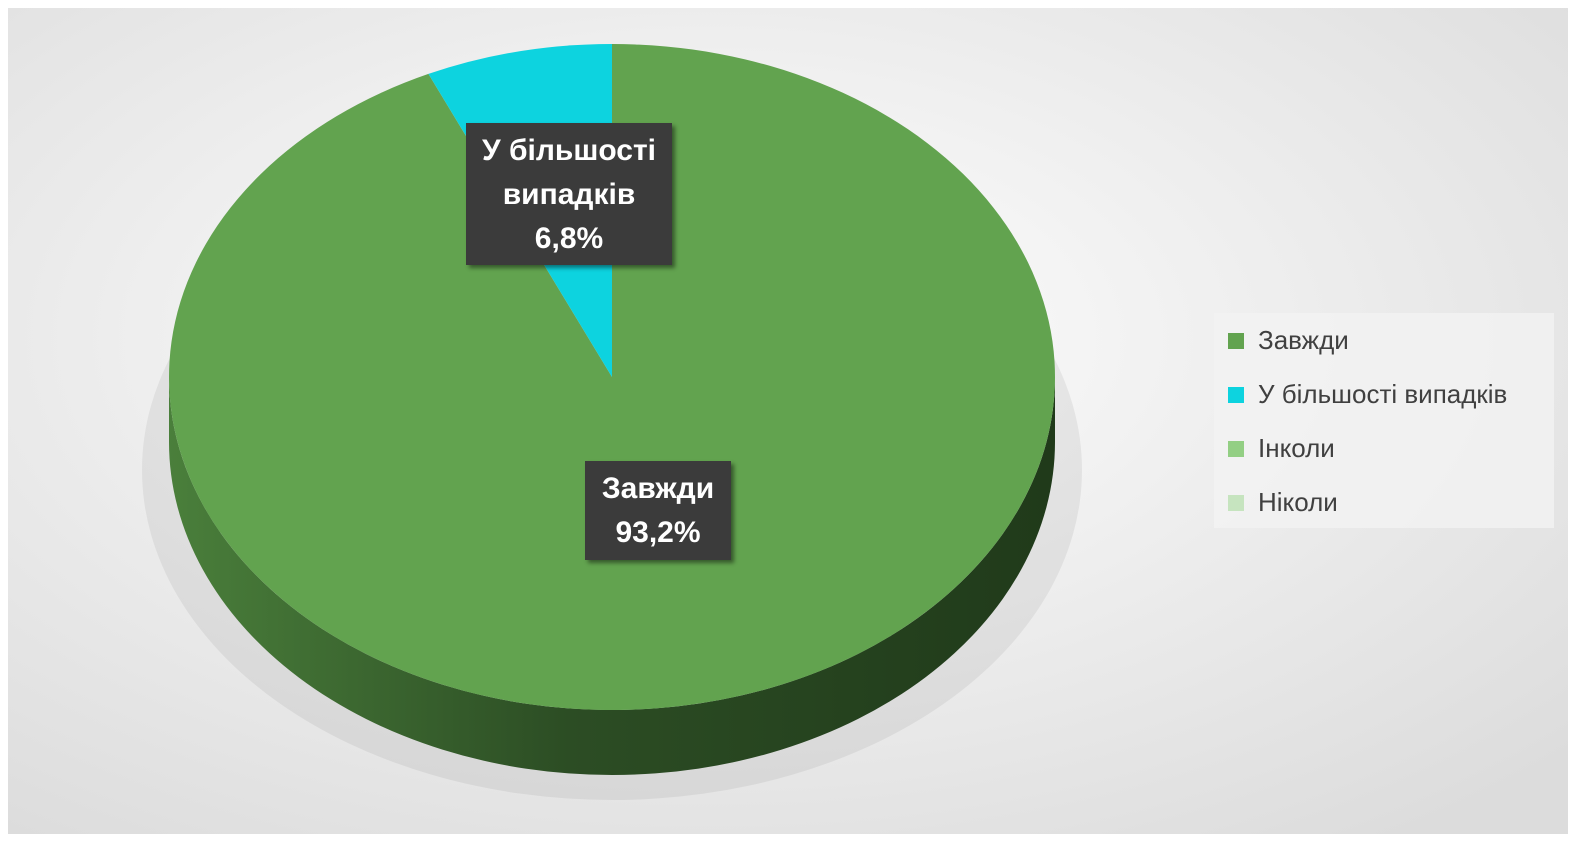  I want to click on data-label-value: 6,8%, so click(569, 238).